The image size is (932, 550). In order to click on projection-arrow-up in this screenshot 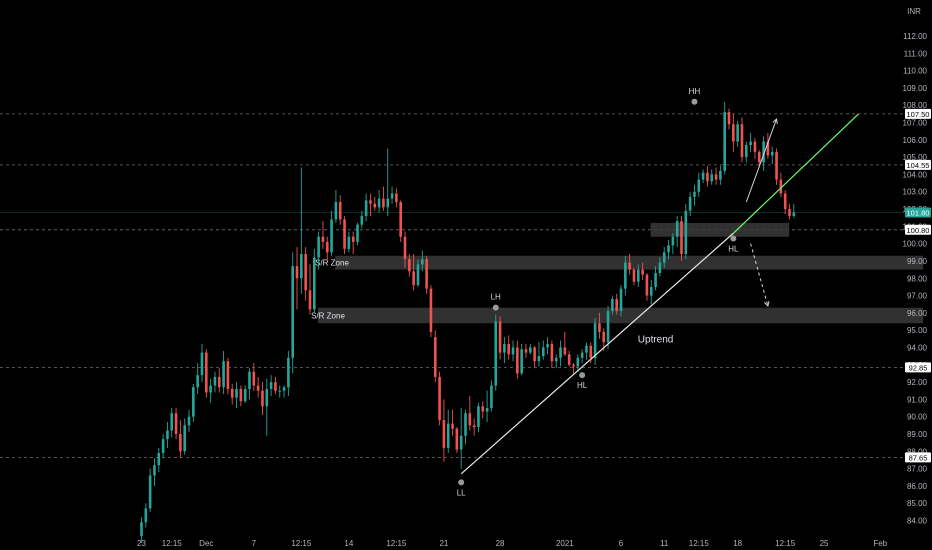, I will do `click(761, 160)`.